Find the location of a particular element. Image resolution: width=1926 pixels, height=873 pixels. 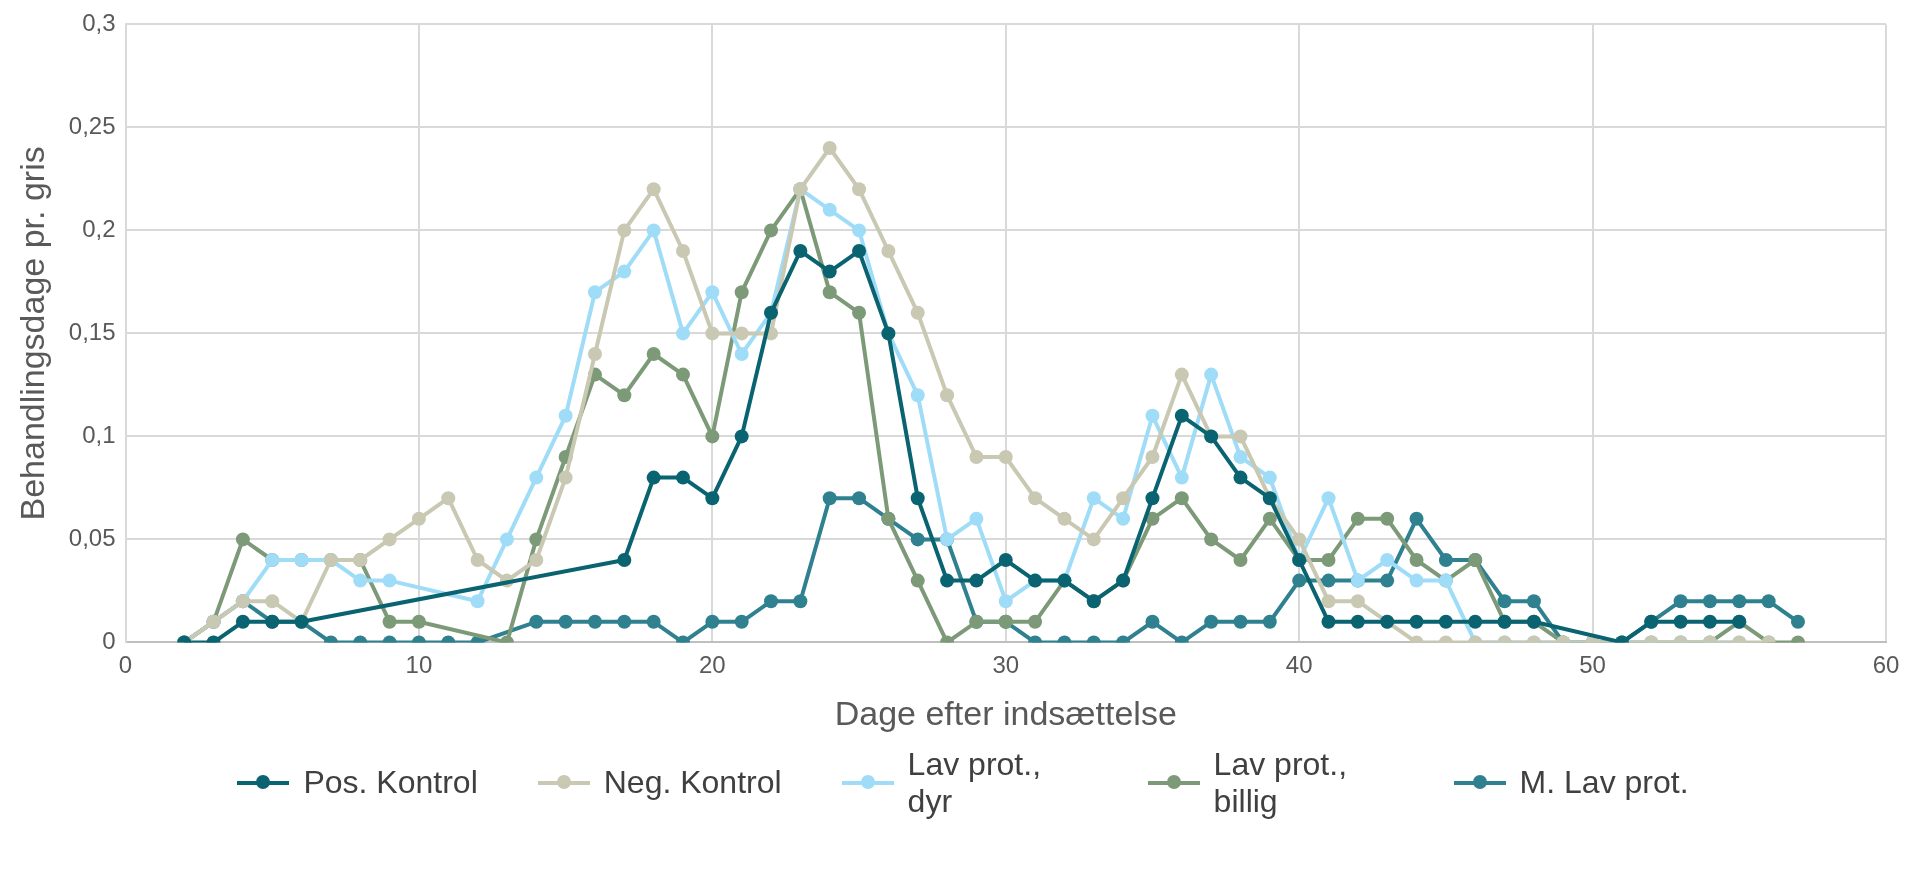

x-tick-label: 50 is located at coordinates (1592, 665).